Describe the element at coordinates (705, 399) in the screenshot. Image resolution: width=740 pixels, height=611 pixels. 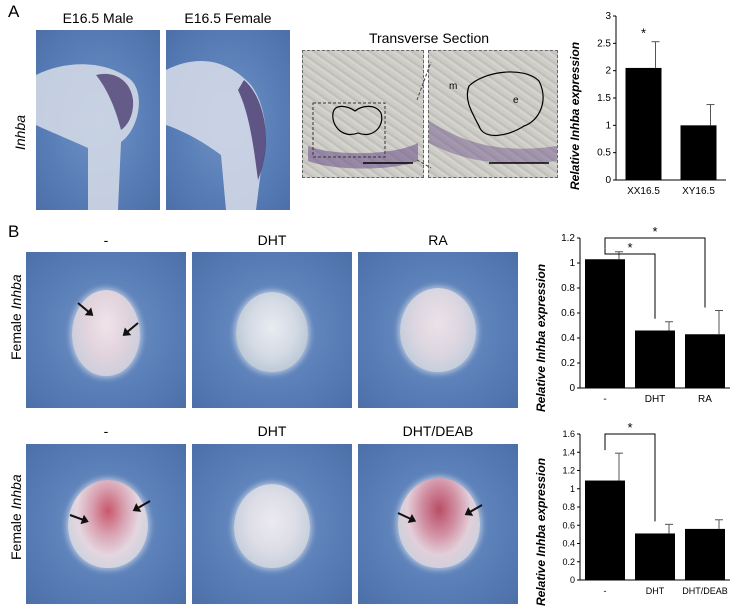
I see `x-tick-label: RA` at that location.